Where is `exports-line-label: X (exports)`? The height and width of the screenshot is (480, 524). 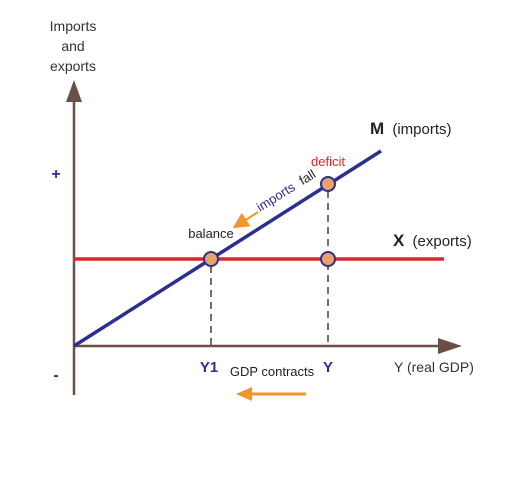
exports-line-label: X (exports) is located at coordinates (432, 240).